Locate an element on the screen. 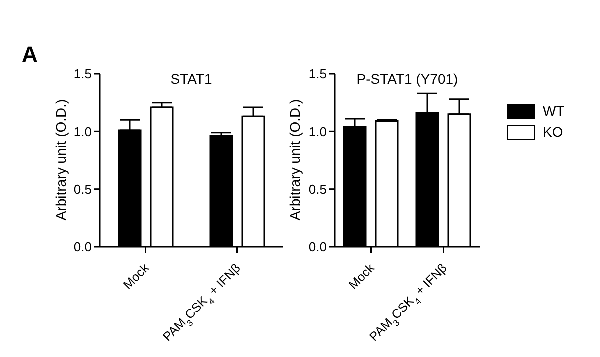 The height and width of the screenshot is (357, 600). chart-title: P-STAT1 (Y701) is located at coordinates (407, 79).